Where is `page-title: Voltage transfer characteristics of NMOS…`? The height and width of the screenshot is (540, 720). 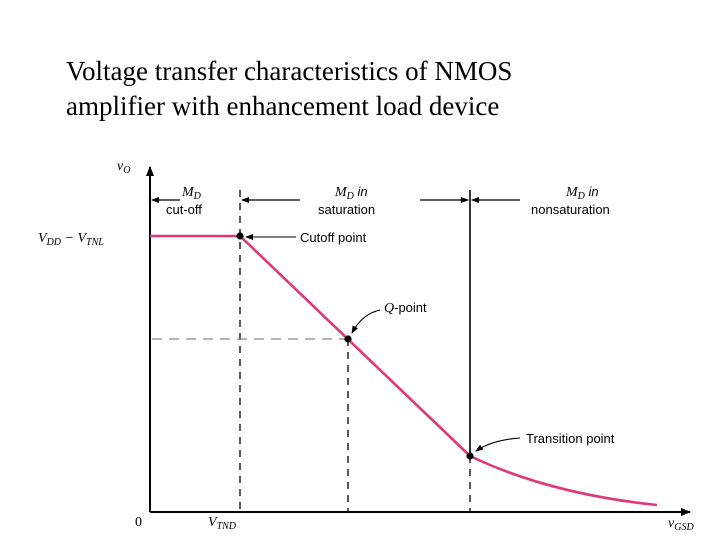
page-title: Voltage transfer characteristics of NMOS… is located at coordinates (386, 89).